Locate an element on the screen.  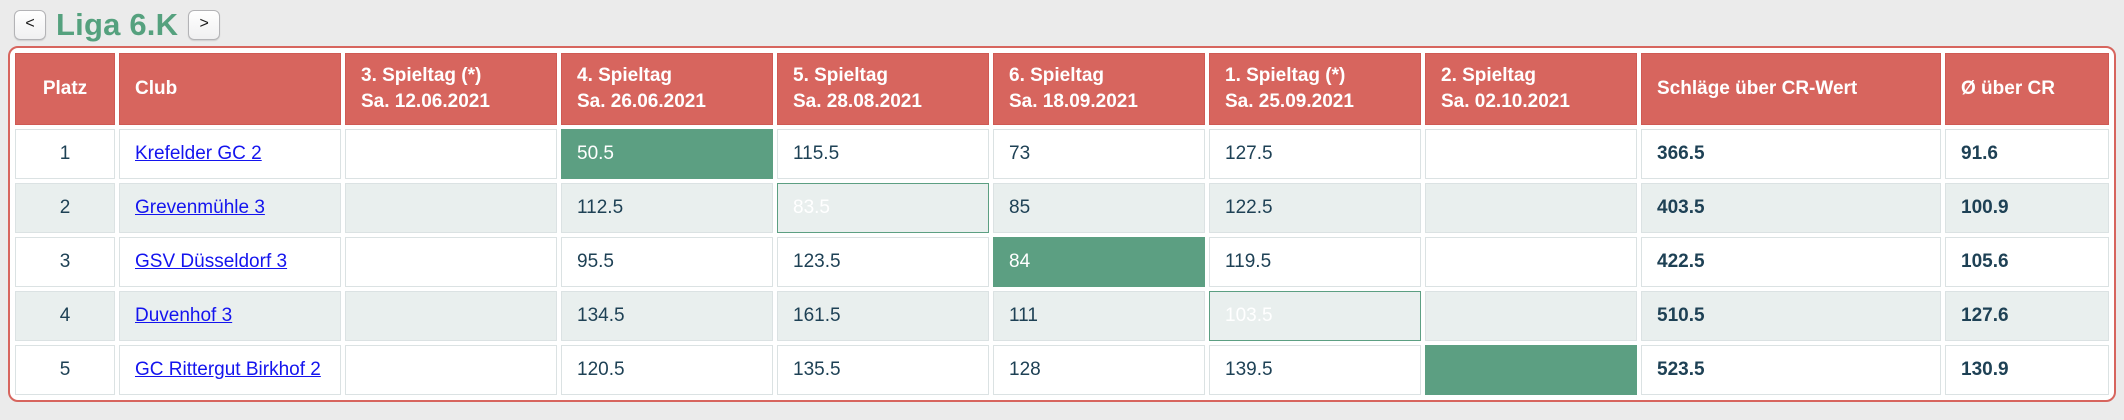
club-link: Grevenmühle 3 is located at coordinates (200, 207).